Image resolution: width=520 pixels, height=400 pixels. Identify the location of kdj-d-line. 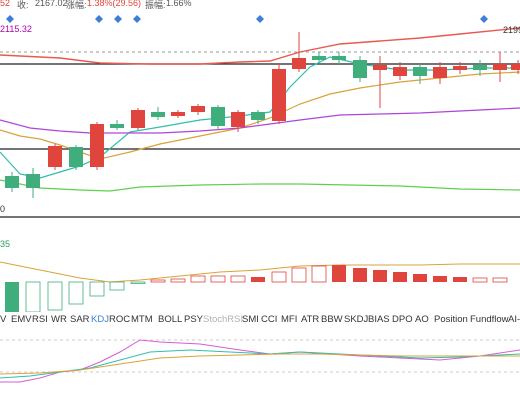
(260, 364).